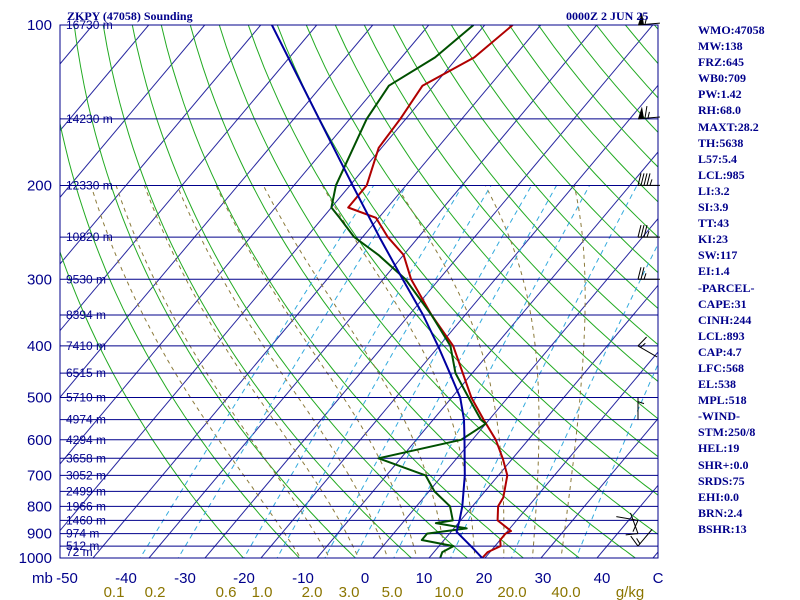 The height and width of the screenshot is (600, 800). What do you see at coordinates (722, 303) in the screenshot?
I see `index-row: CAPE:31` at bounding box center [722, 303].